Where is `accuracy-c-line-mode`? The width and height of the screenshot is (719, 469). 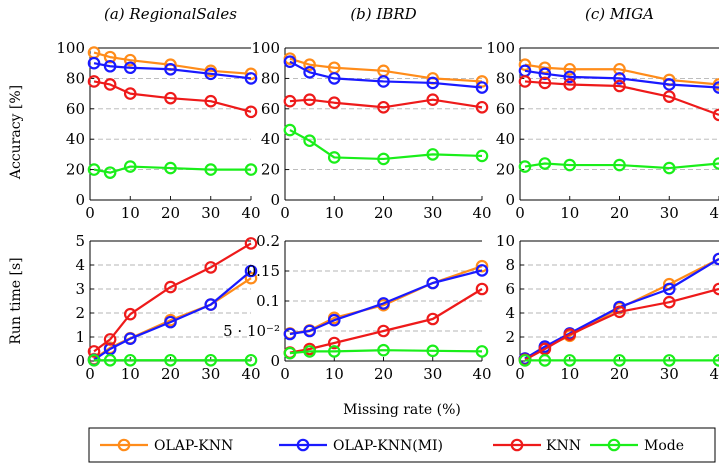
accuracy-c-line-mode is located at coordinates (621, 166).